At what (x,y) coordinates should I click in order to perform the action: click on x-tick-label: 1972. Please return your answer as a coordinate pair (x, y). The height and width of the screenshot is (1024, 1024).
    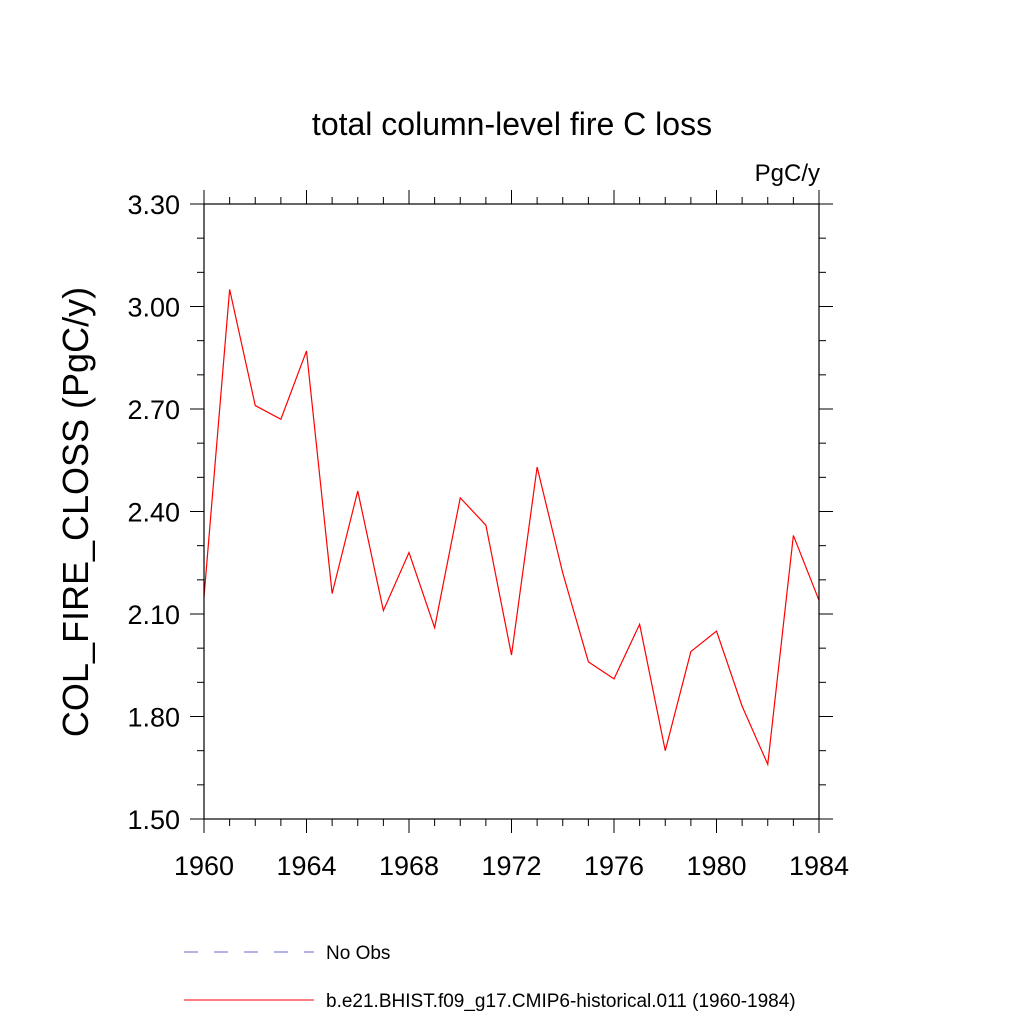
    Looking at the image, I should click on (511, 866).